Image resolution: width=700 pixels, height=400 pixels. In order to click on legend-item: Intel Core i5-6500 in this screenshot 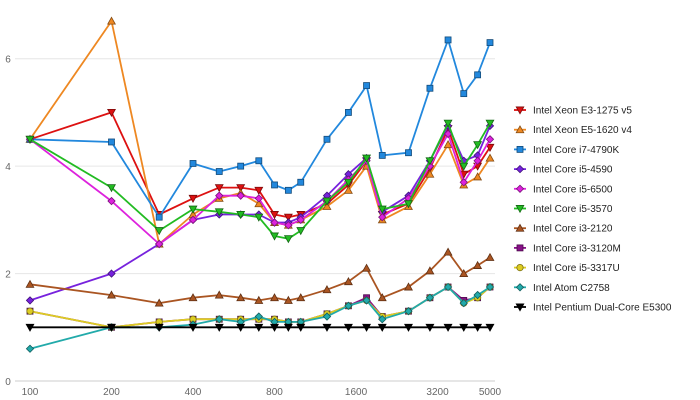, I will do `click(563, 189)`.